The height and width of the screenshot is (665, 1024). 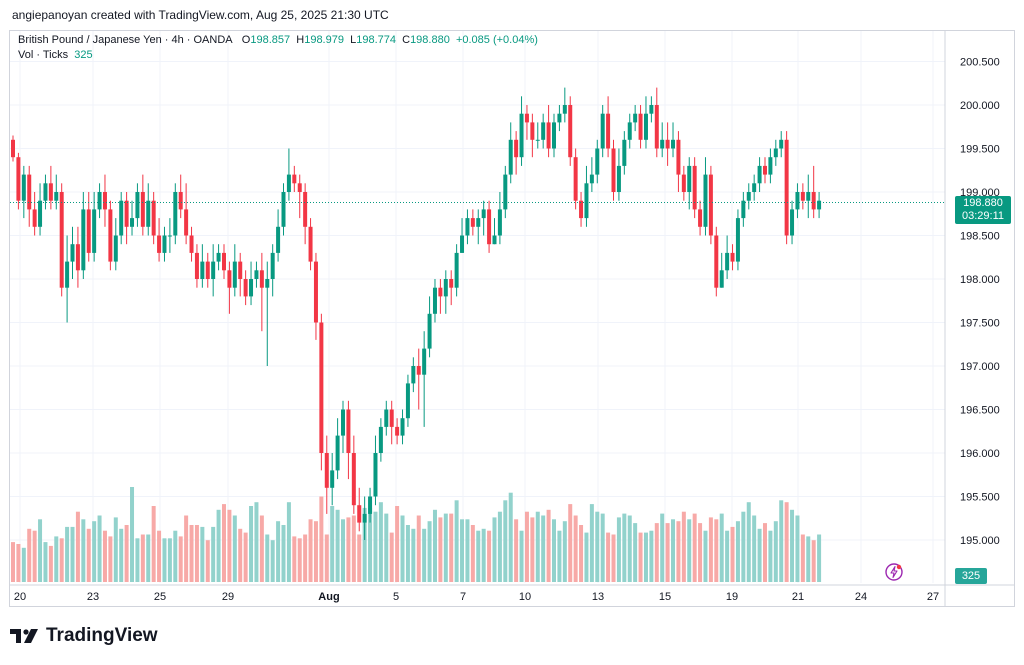 I want to click on alert-icon, so click(x=894, y=572).